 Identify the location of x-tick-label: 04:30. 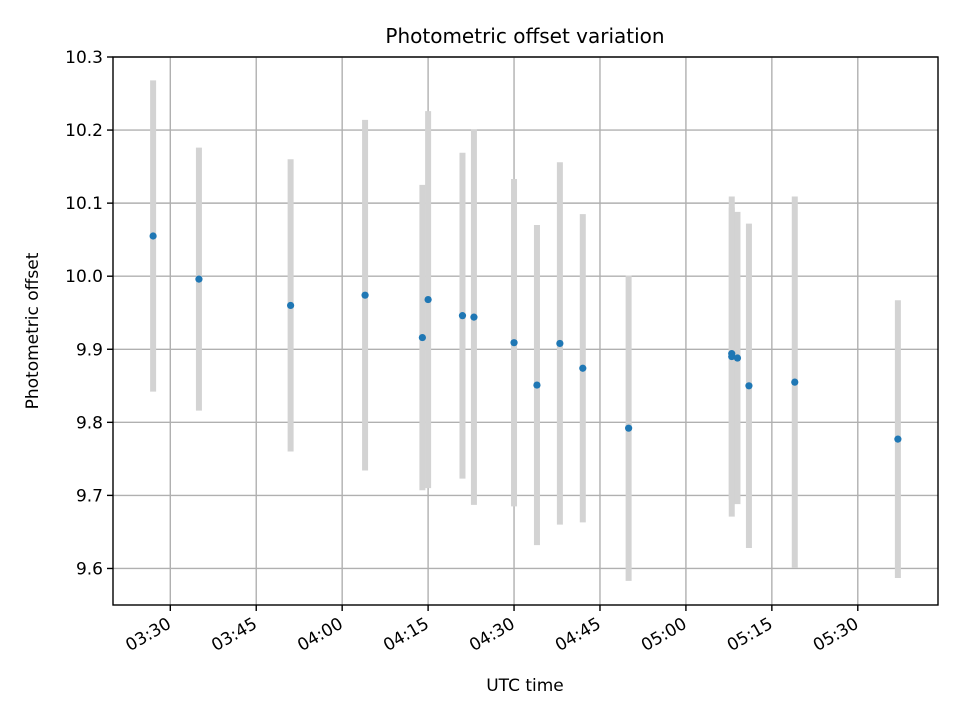
(492, 635).